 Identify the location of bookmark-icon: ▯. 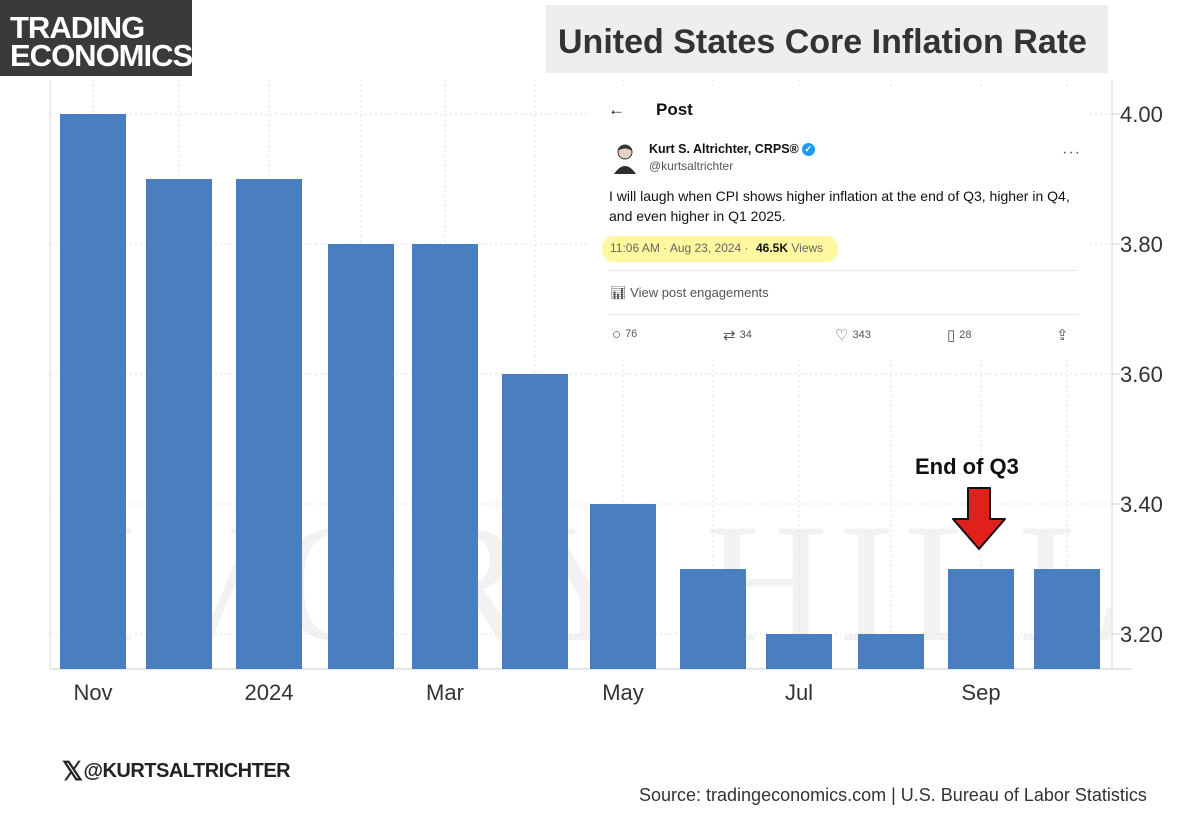
(951, 335).